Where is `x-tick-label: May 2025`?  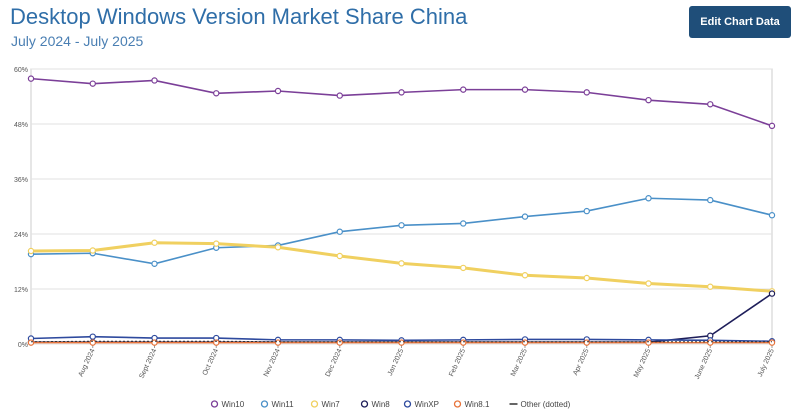 x-tick-label: May 2025 is located at coordinates (642, 363).